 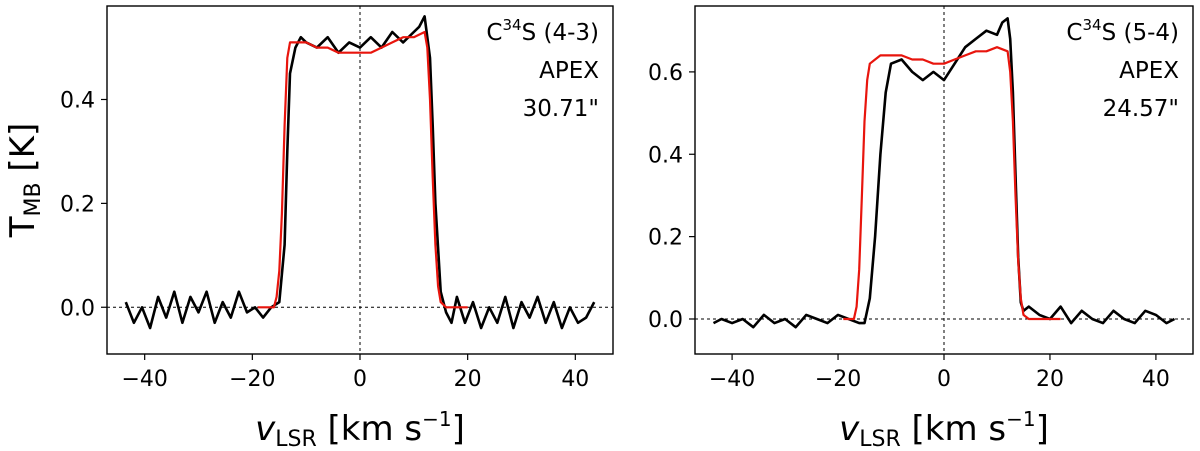 I want to click on y-axis-label: TMB [K], so click(x=24, y=181).